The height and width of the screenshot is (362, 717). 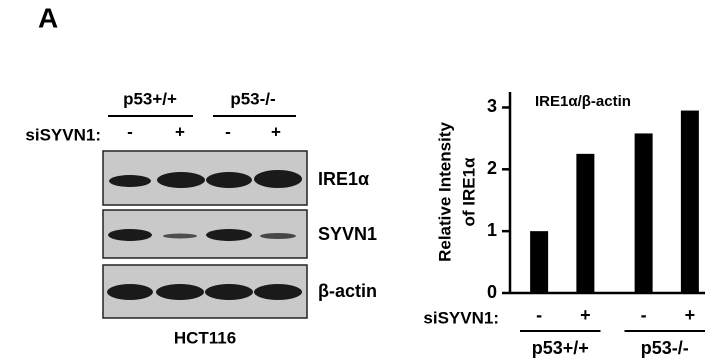 What do you see at coordinates (492, 292) in the screenshot?
I see `y-tick-label: 0` at bounding box center [492, 292].